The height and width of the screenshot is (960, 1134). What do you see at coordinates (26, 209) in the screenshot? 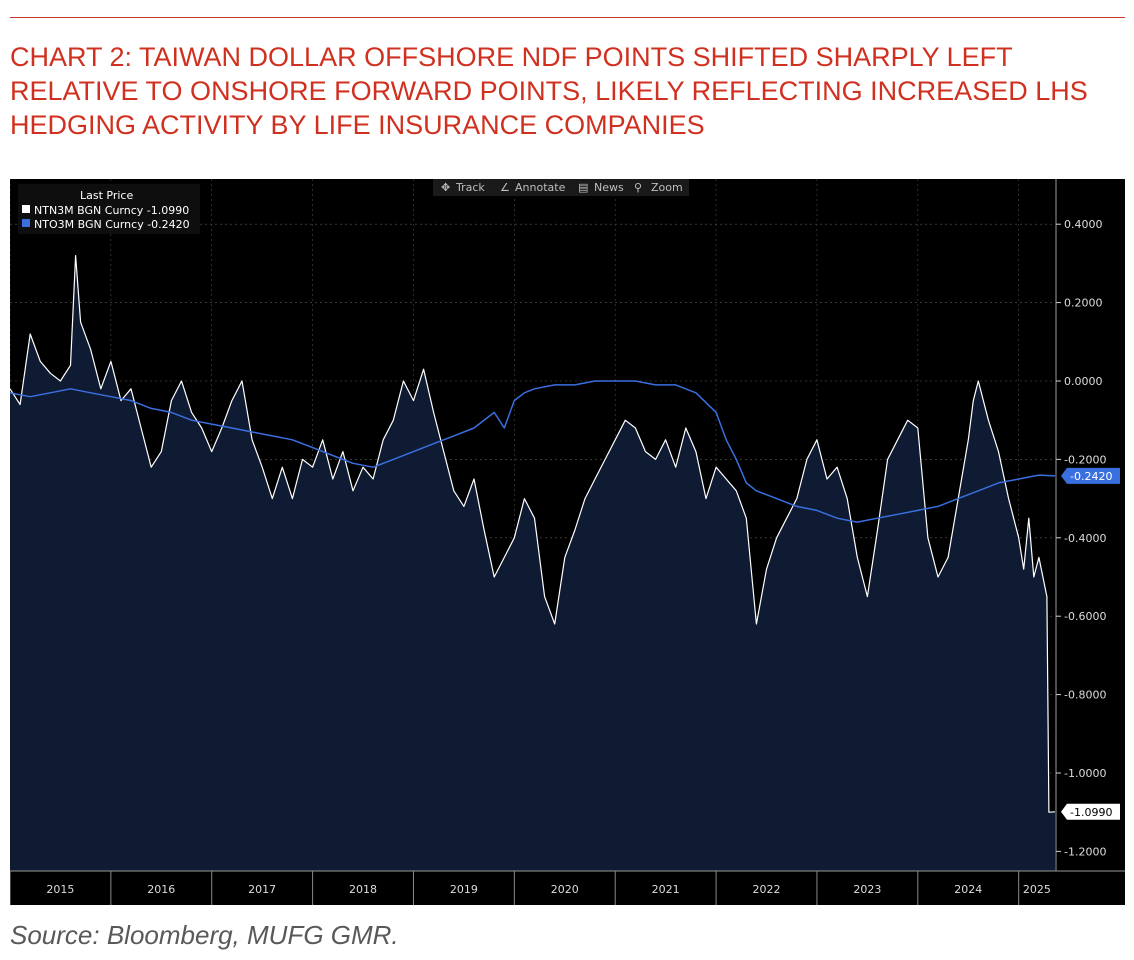
I see `legend-swatch-white` at bounding box center [26, 209].